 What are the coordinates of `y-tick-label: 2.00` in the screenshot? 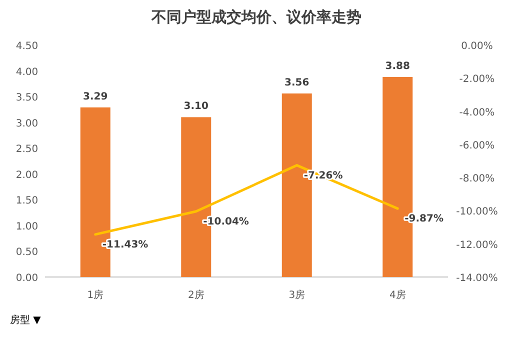 It's located at (27, 175).